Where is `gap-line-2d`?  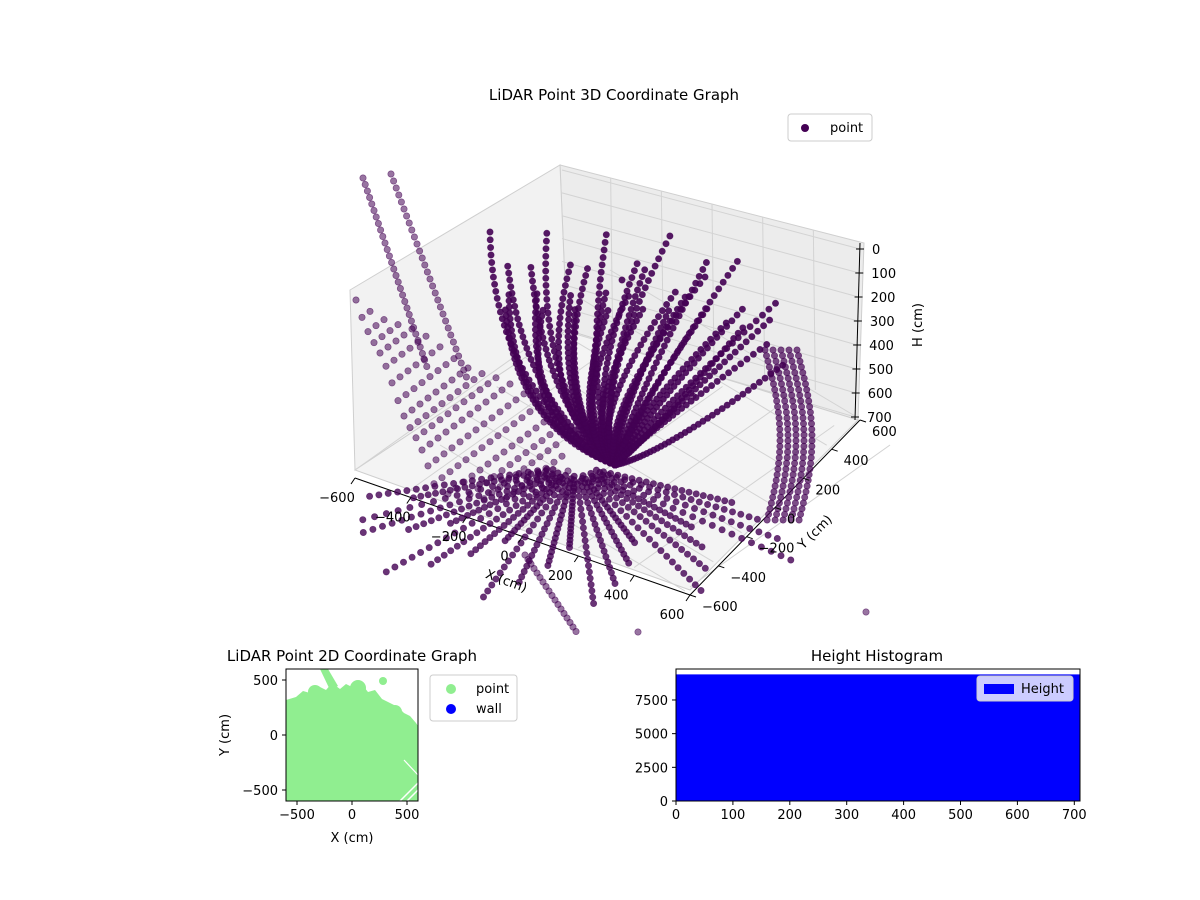 gap-line-2d is located at coordinates (410, 767).